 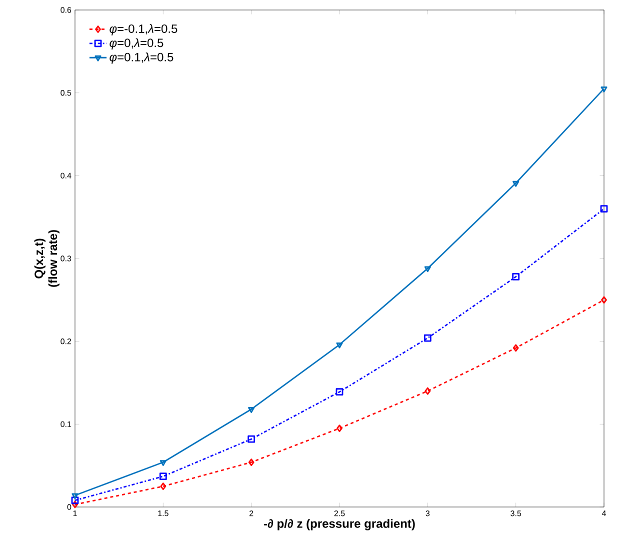 What do you see at coordinates (69, 507) in the screenshot?
I see `y-tick-label: 0` at bounding box center [69, 507].